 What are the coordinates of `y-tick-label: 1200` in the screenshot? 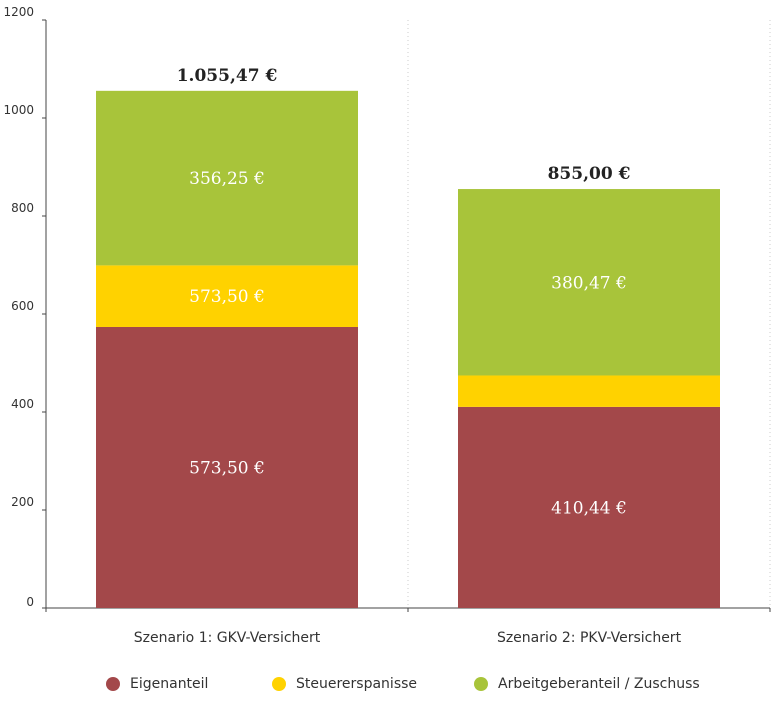 It's located at (18, 12).